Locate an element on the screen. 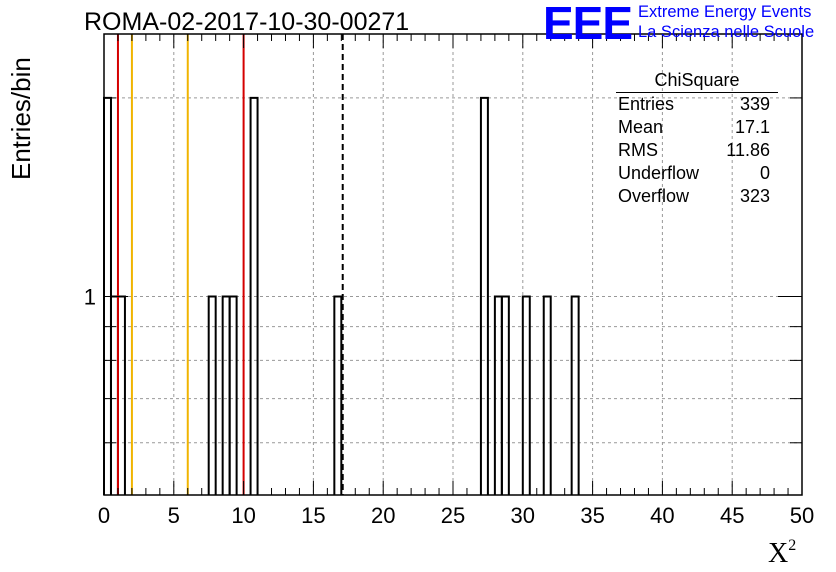  x-tick-label: 40 is located at coordinates (662, 515).